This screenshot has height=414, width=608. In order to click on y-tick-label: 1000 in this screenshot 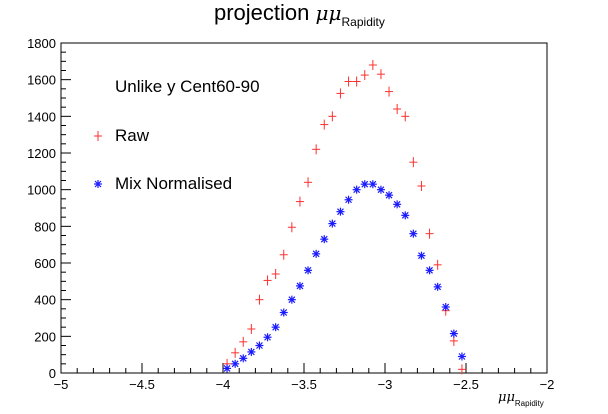, I will do `click(41, 190)`.